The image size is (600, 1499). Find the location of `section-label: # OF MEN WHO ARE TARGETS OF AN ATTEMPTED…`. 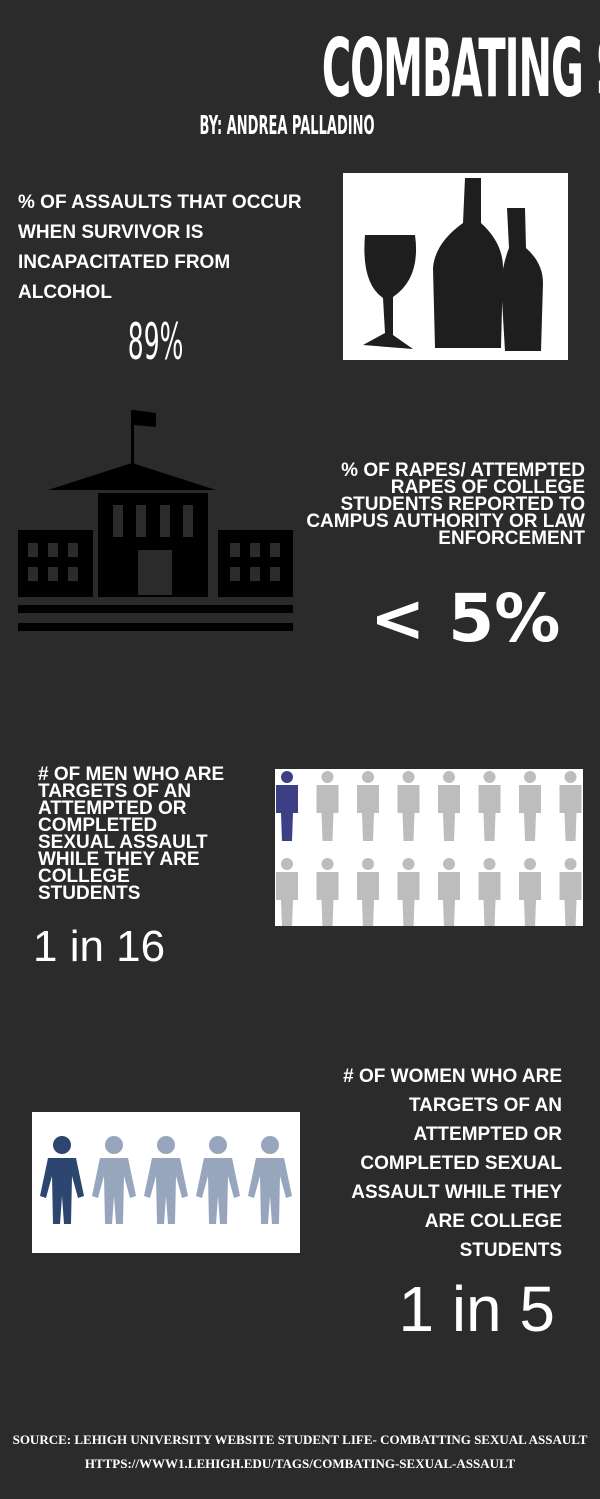

section-label: # OF MEN WHO ARE TARGETS OF AN ATTEMPTED… is located at coordinates (131, 834).